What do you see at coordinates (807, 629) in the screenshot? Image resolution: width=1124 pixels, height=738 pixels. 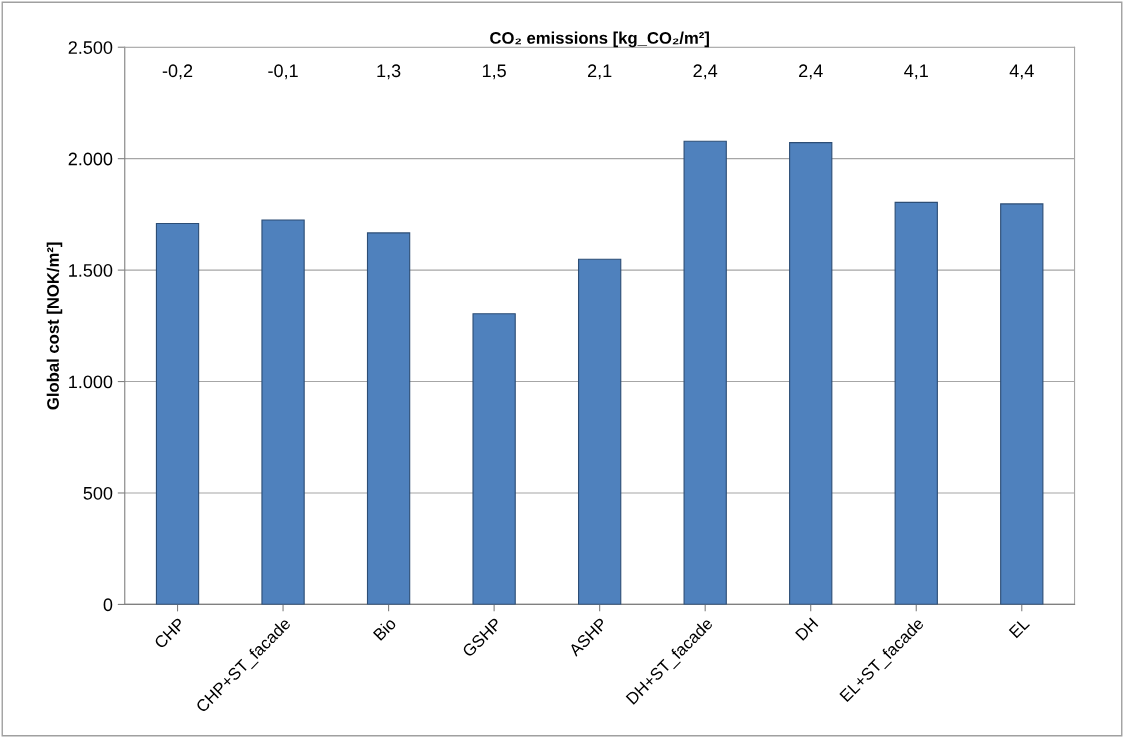 I see `x-tick-label: DH` at bounding box center [807, 629].